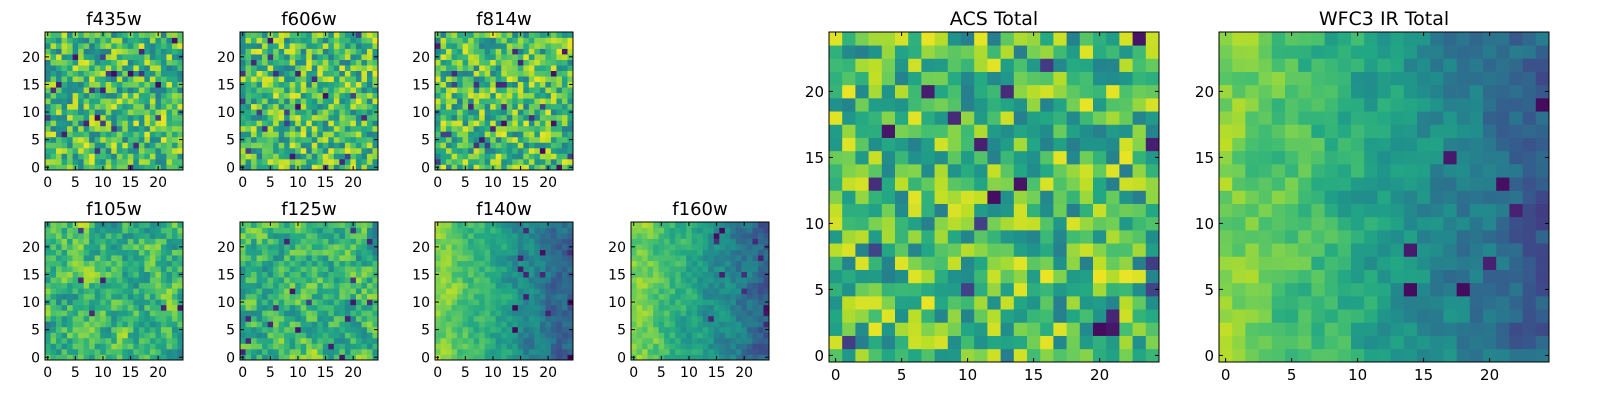 The width and height of the screenshot is (1600, 400). What do you see at coordinates (437, 183) in the screenshot?
I see `f814w-xtick-label: 0` at bounding box center [437, 183].